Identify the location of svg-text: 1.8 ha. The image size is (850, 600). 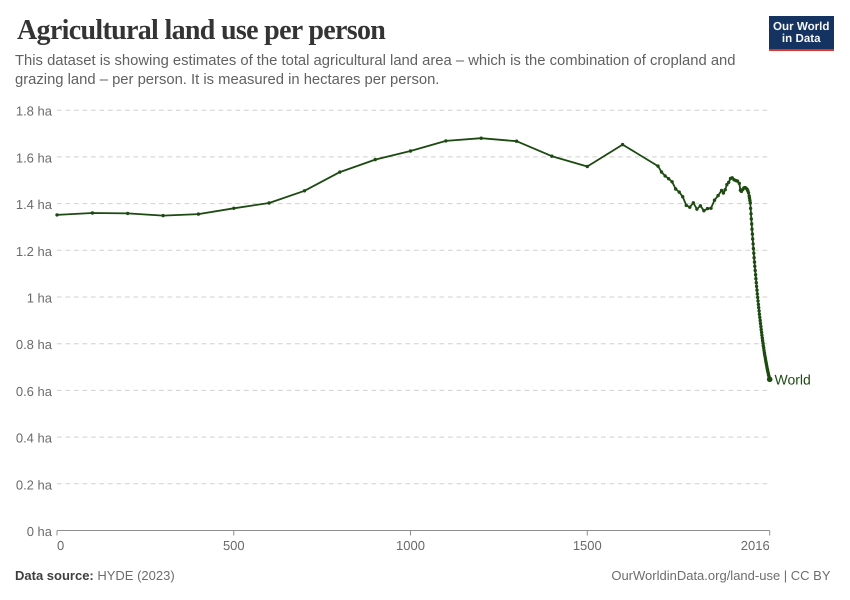
(34, 111).